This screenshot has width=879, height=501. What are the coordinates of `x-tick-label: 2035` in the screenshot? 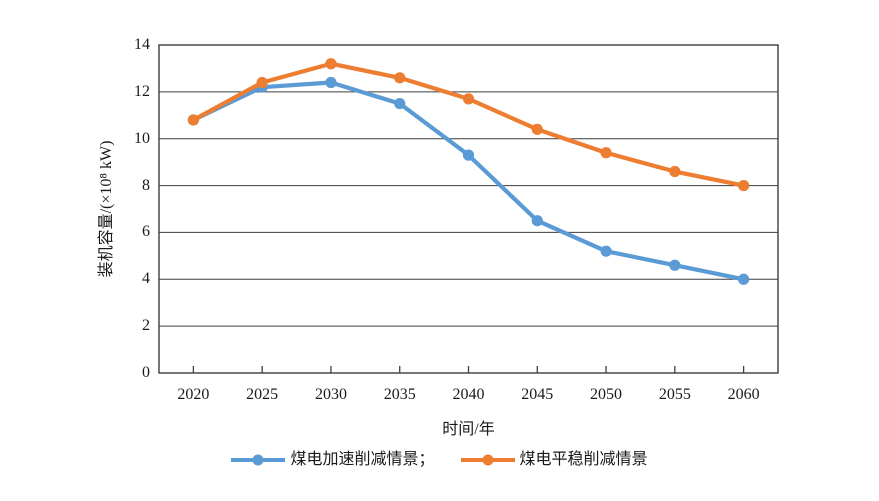 It's located at (399, 394).